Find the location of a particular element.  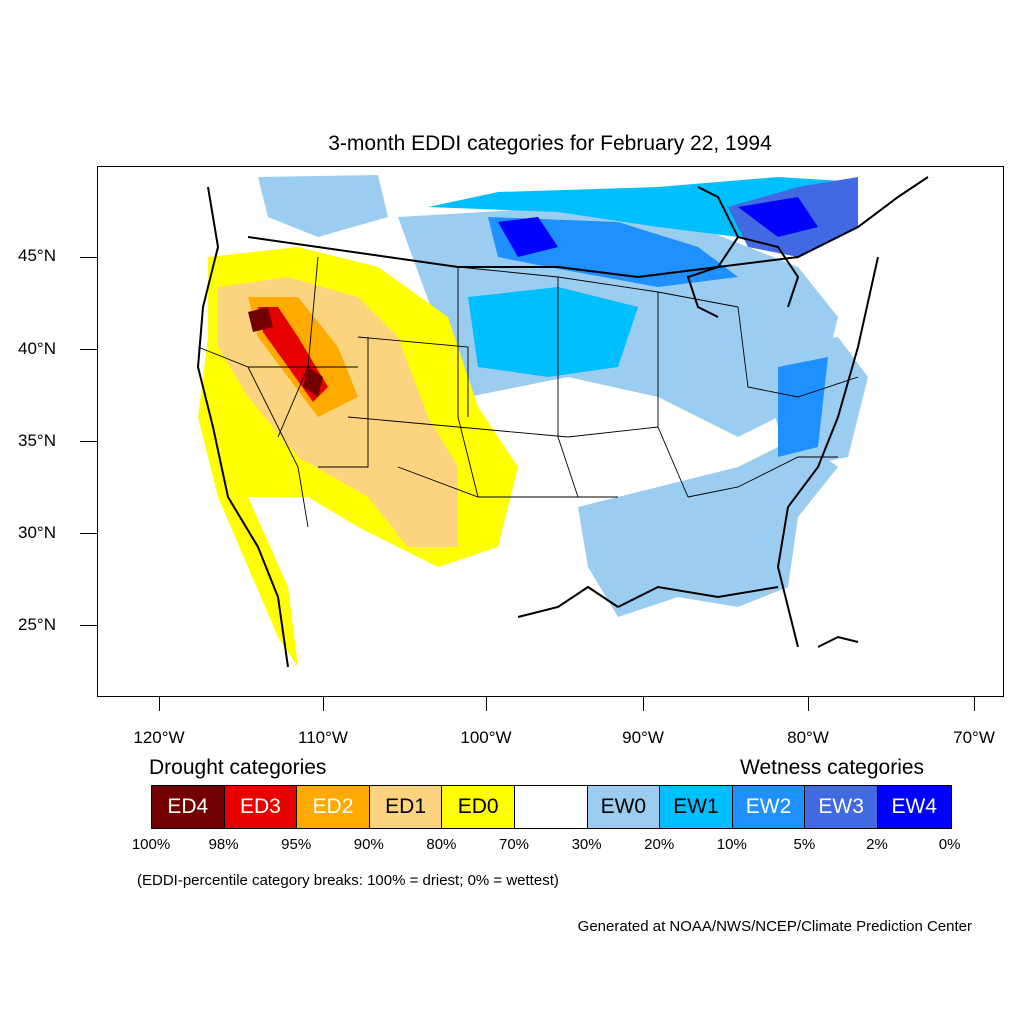

legend-cell-neutral is located at coordinates (551, 807).